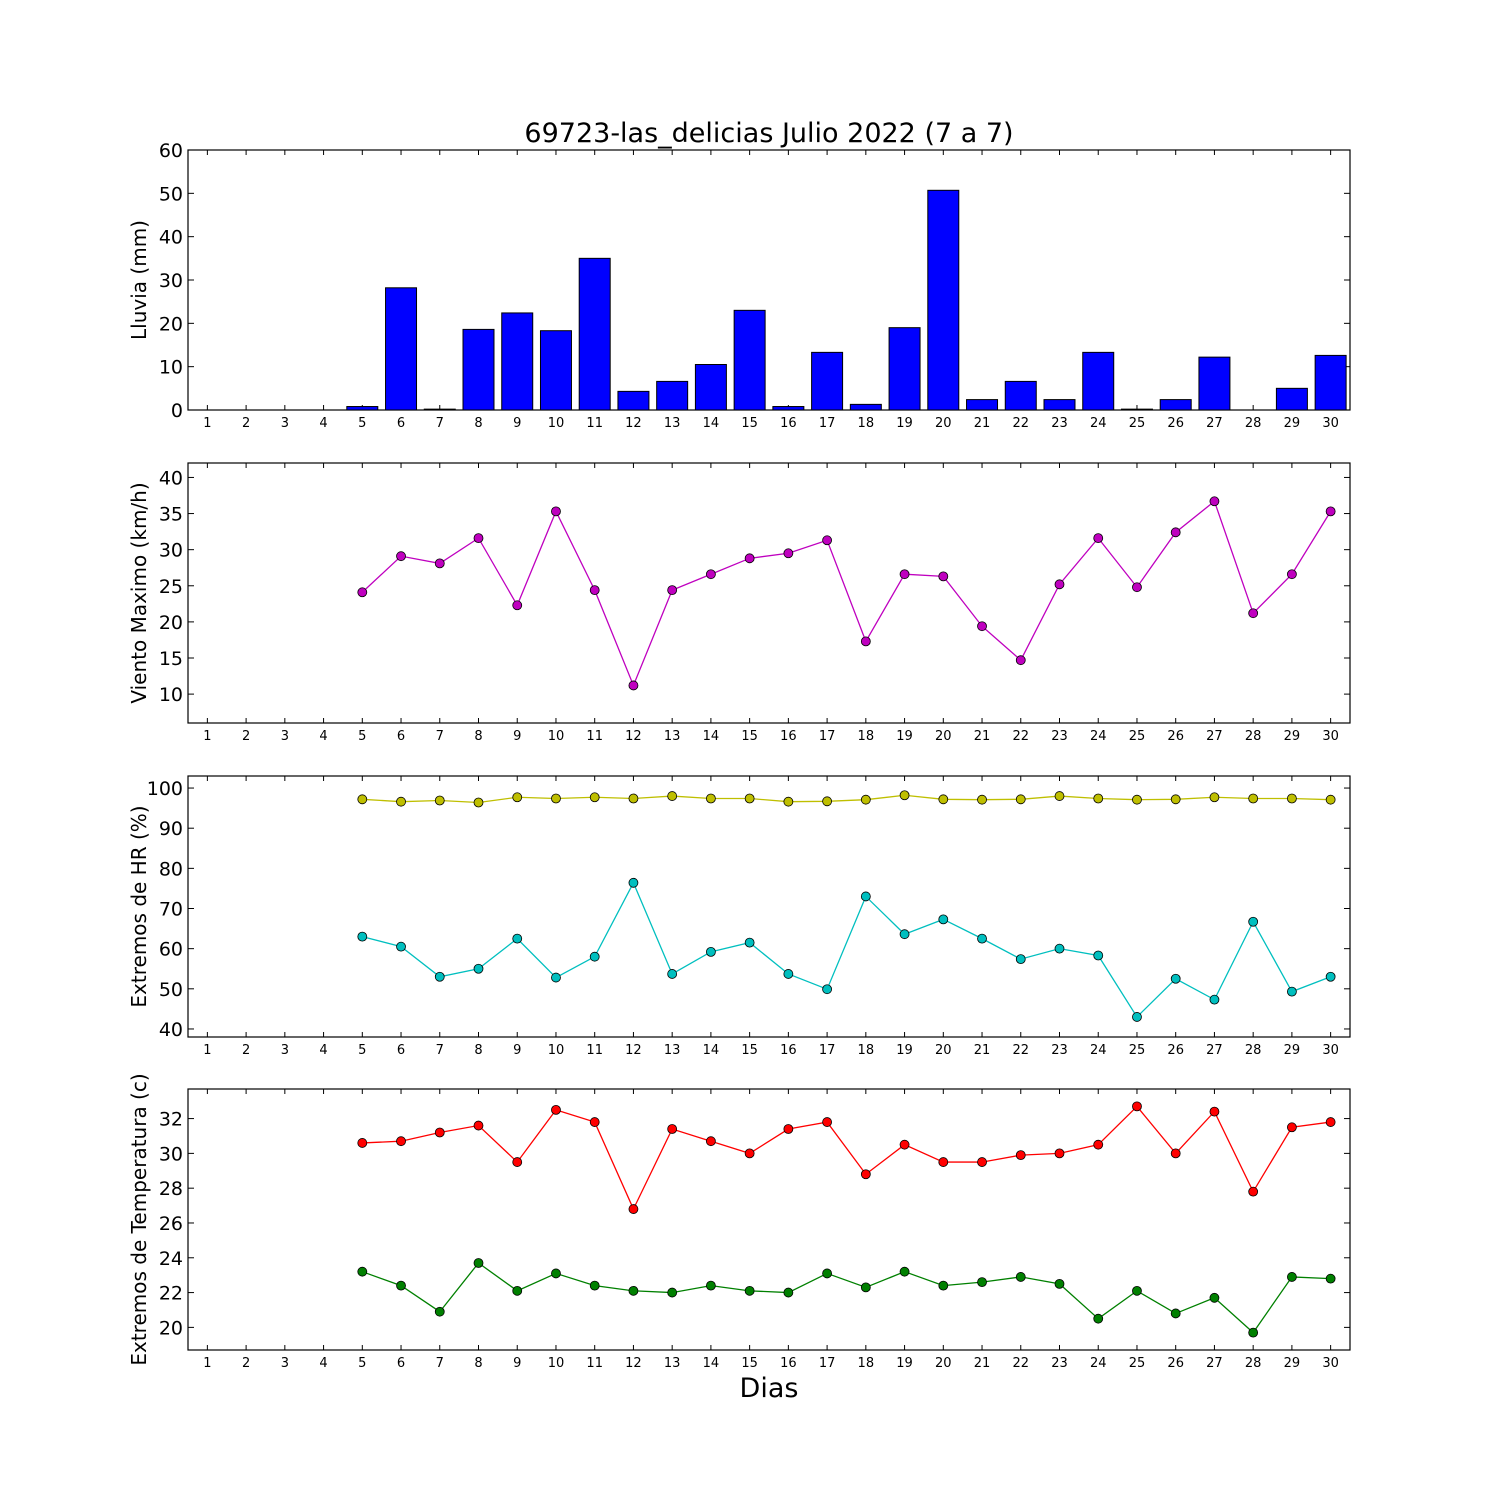 This screenshot has height=1500, width=1500. I want to click on y-tick-label: 20, so click(171, 1328).